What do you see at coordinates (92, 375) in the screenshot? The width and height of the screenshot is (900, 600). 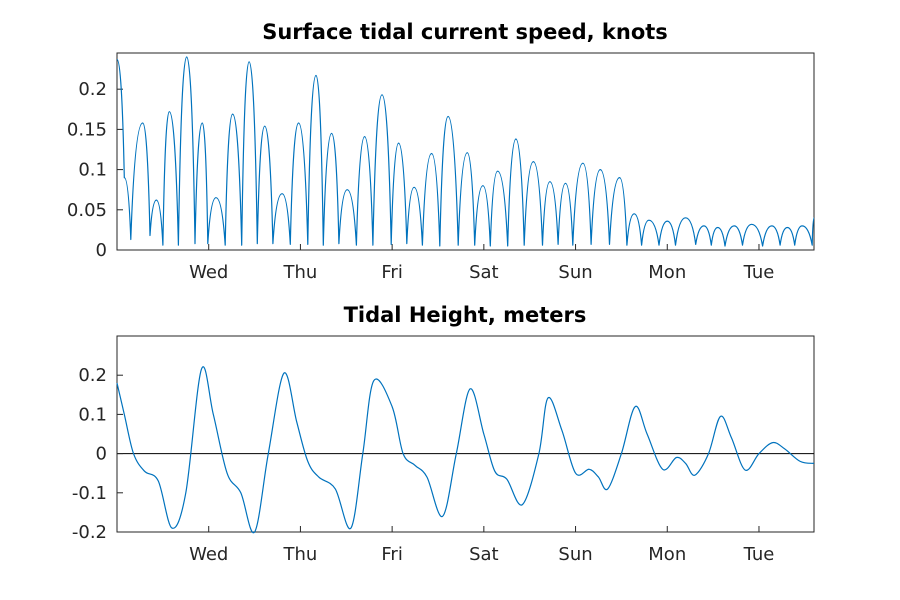 I see `tidal-height-y-tick-label: 0.2` at bounding box center [92, 375].